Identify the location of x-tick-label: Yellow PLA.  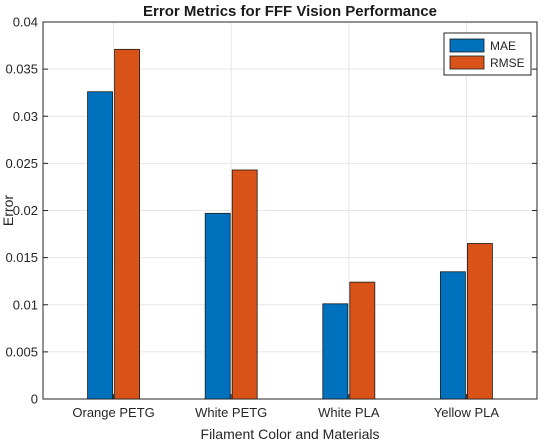
(467, 412).